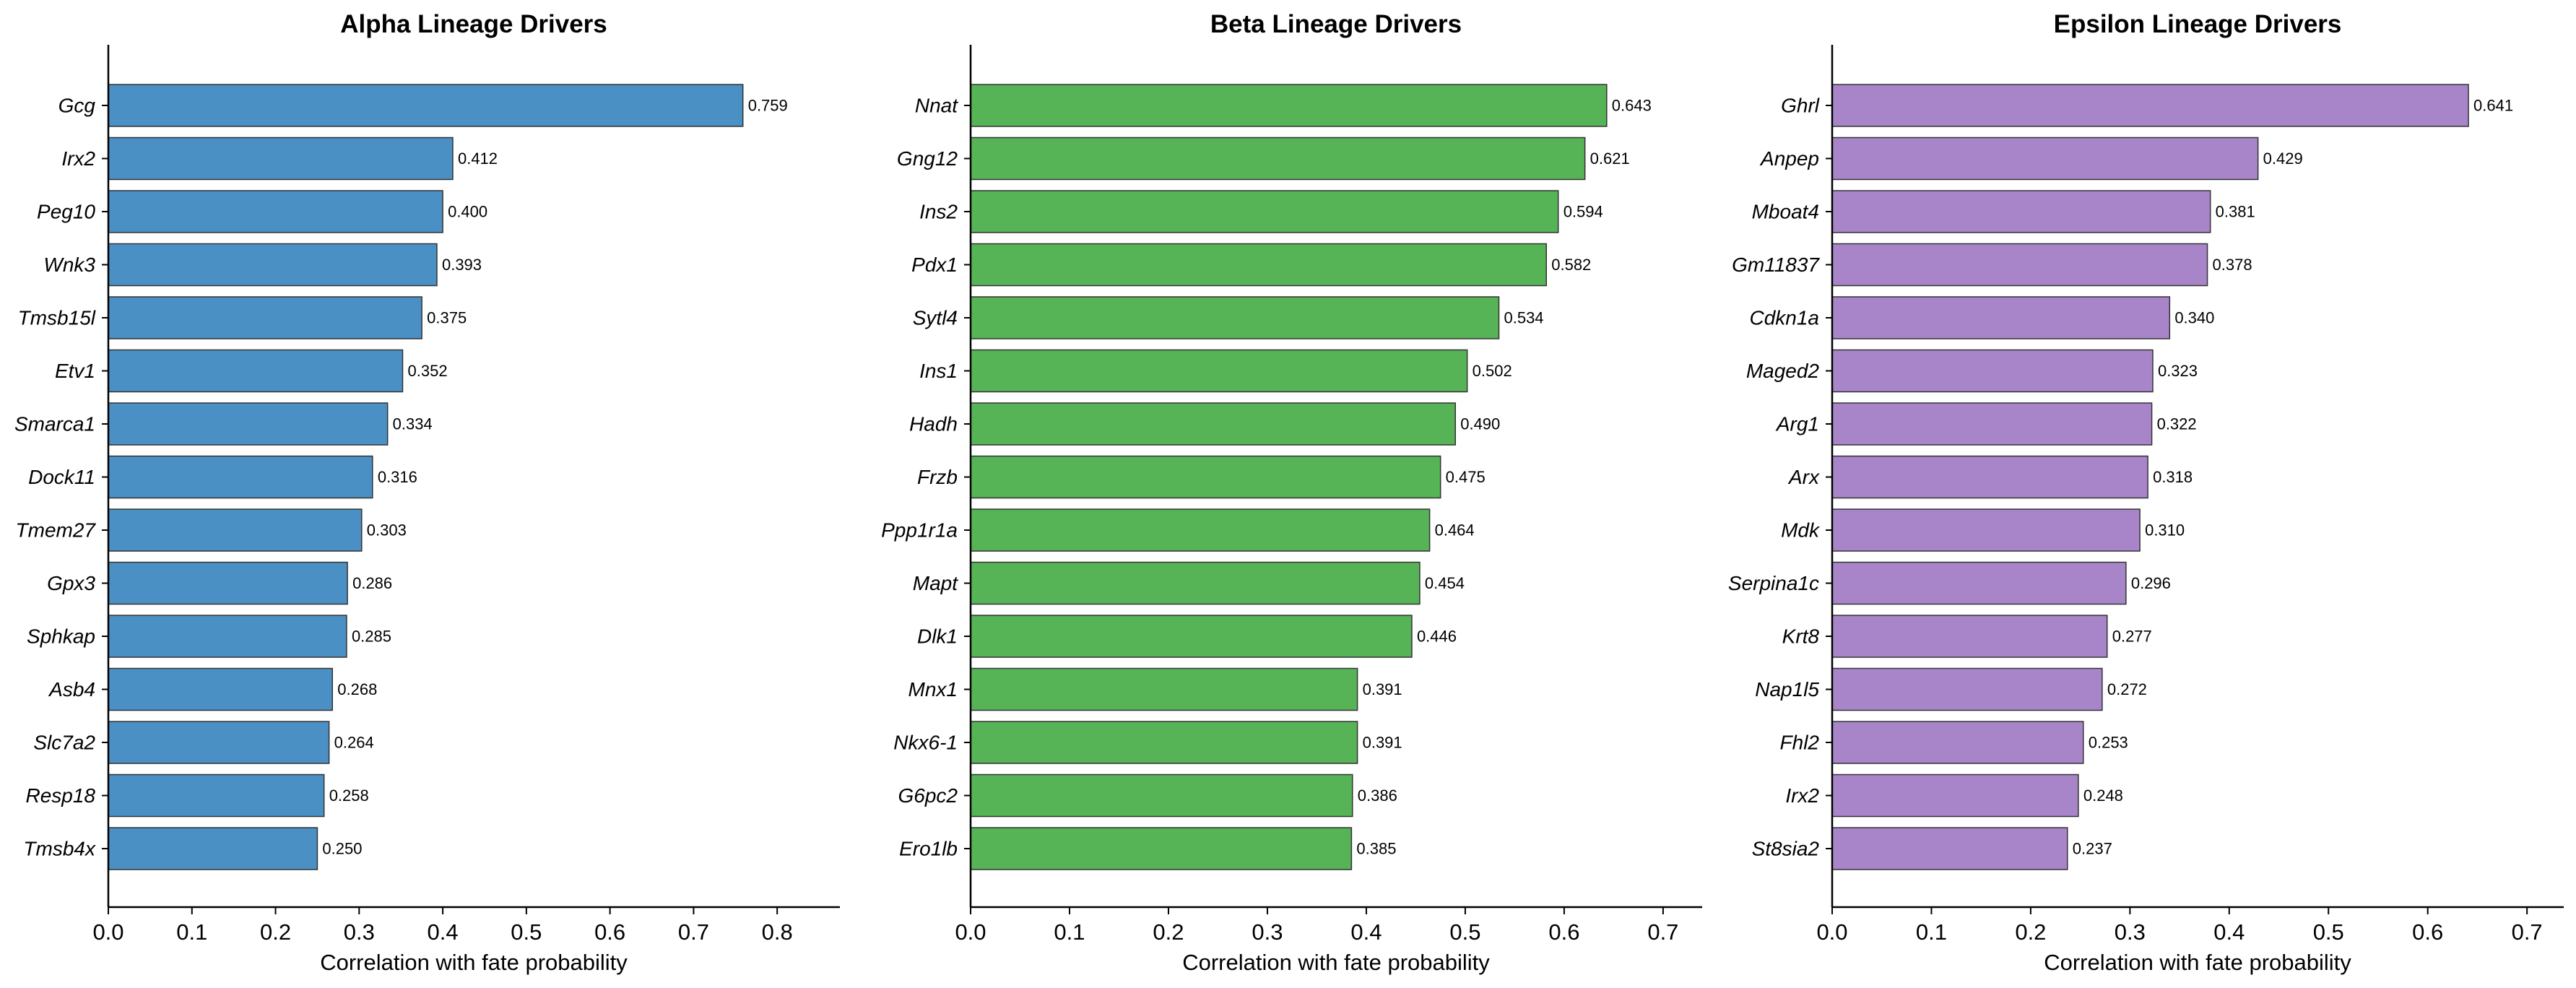  Describe the element at coordinates (2177, 424) in the screenshot. I see `epsilon-value-label-7: 0.322` at that location.